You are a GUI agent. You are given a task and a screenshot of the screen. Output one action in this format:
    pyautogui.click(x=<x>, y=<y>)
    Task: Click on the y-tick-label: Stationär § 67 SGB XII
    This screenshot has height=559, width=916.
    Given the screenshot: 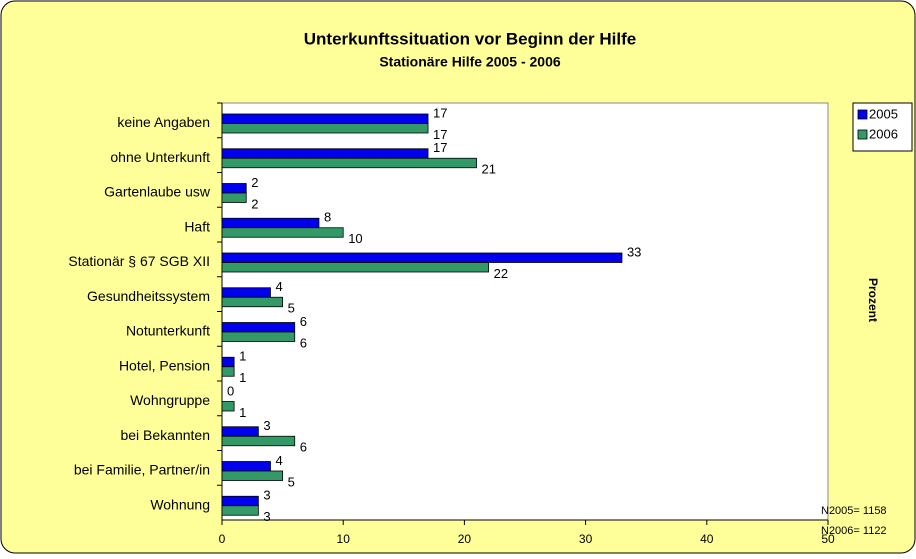 What is the action you would take?
    pyautogui.click(x=139, y=261)
    